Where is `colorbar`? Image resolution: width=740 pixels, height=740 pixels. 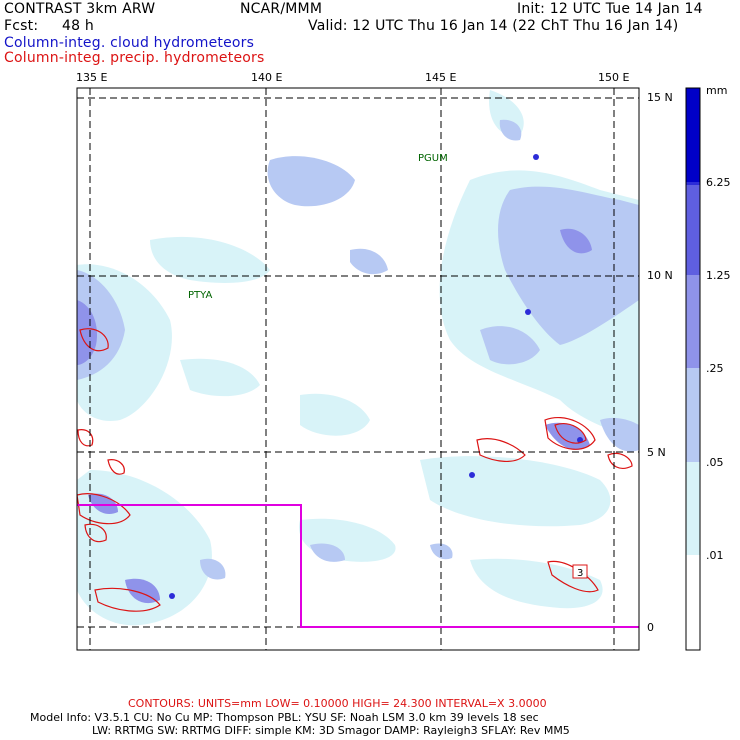
colorbar is located at coordinates (693, 369).